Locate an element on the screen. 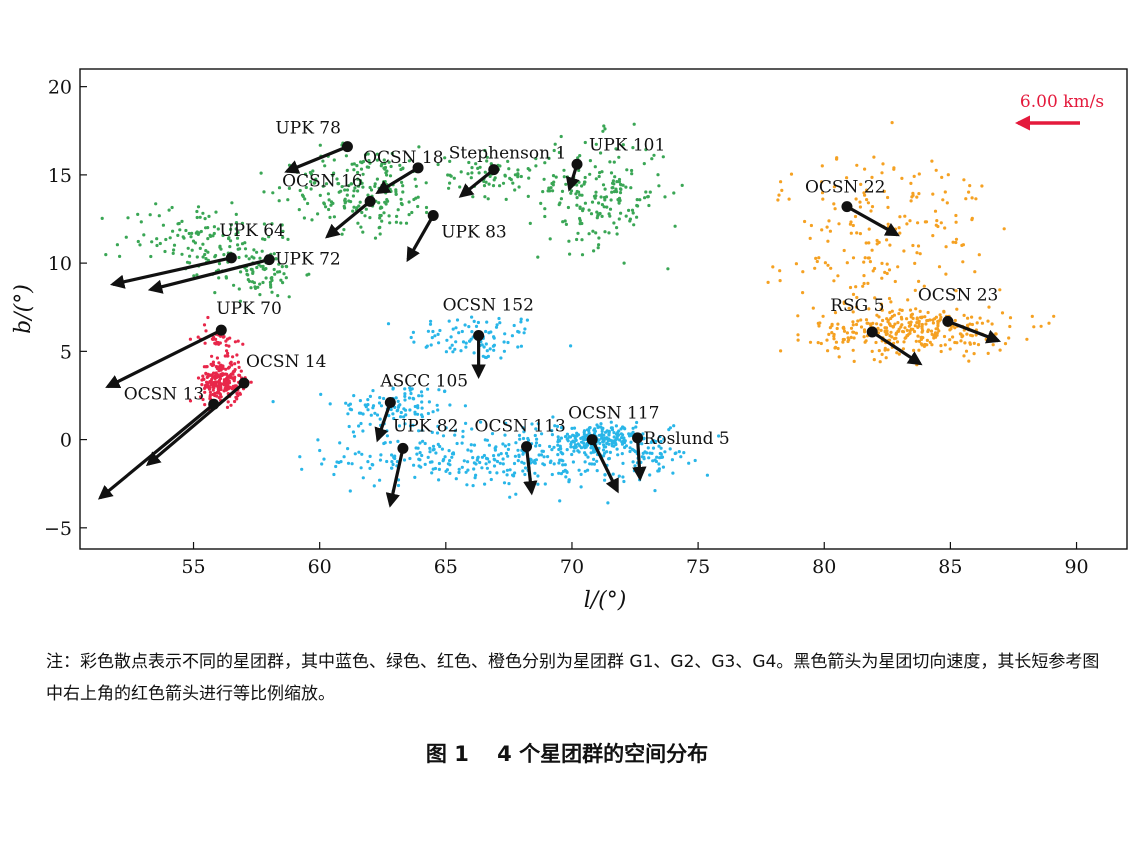  point-group-g3 is located at coordinates (220, 363).